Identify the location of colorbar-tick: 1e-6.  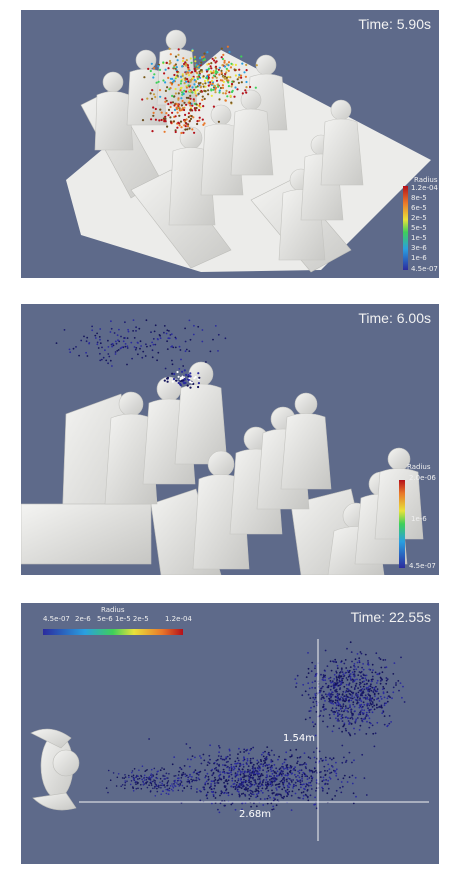
(419, 258).